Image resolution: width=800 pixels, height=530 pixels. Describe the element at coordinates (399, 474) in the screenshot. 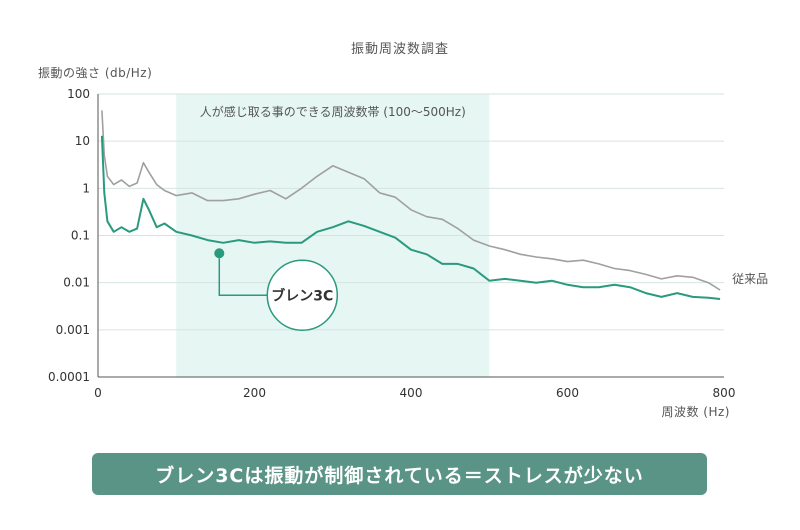

I see `summary-banner: ブレン3Cは振動が制御されている＝ストレスが少ない` at that location.